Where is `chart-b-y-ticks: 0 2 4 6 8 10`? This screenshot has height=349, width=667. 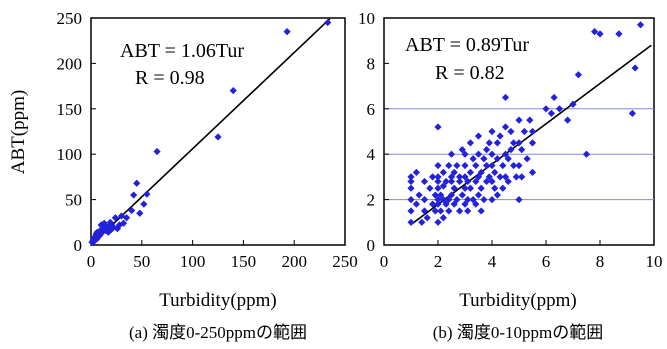 chart-b-y-ticks: 0 2 4 6 8 10 is located at coordinates (373, 132).